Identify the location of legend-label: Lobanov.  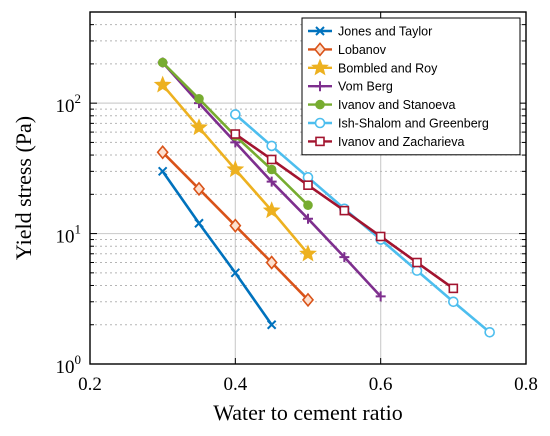
(362, 50).